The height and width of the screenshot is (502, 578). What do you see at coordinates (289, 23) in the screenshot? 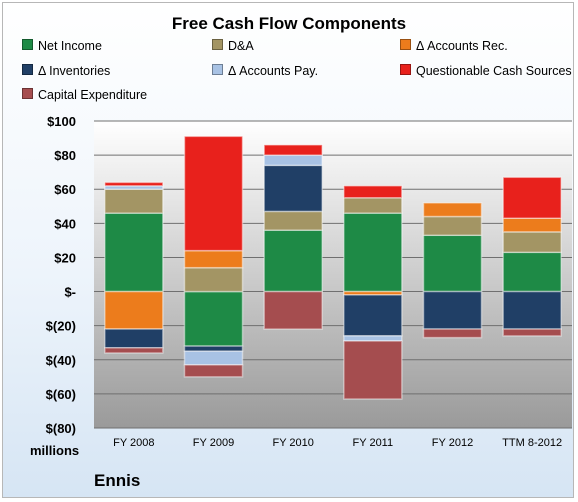
I see `chart-title: Free Cash Flow Components` at bounding box center [289, 23].